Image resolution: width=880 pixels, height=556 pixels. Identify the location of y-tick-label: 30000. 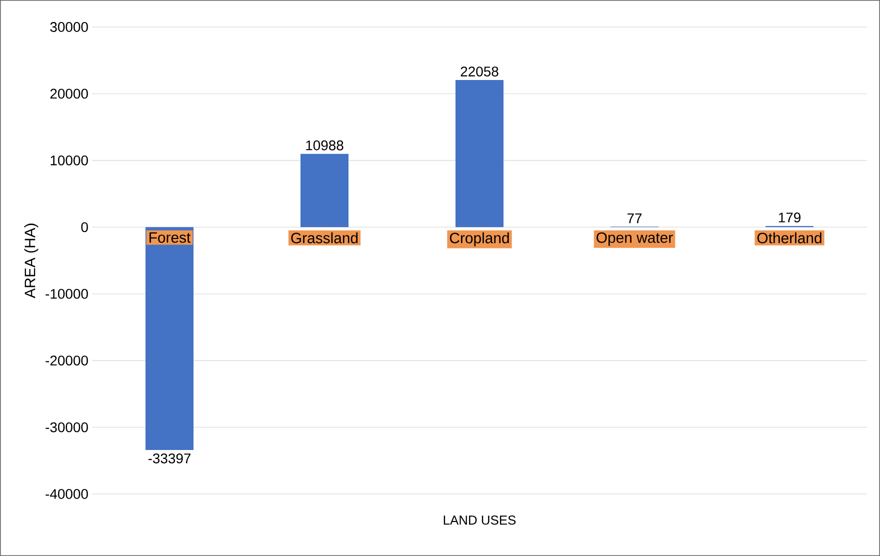
(69, 27).